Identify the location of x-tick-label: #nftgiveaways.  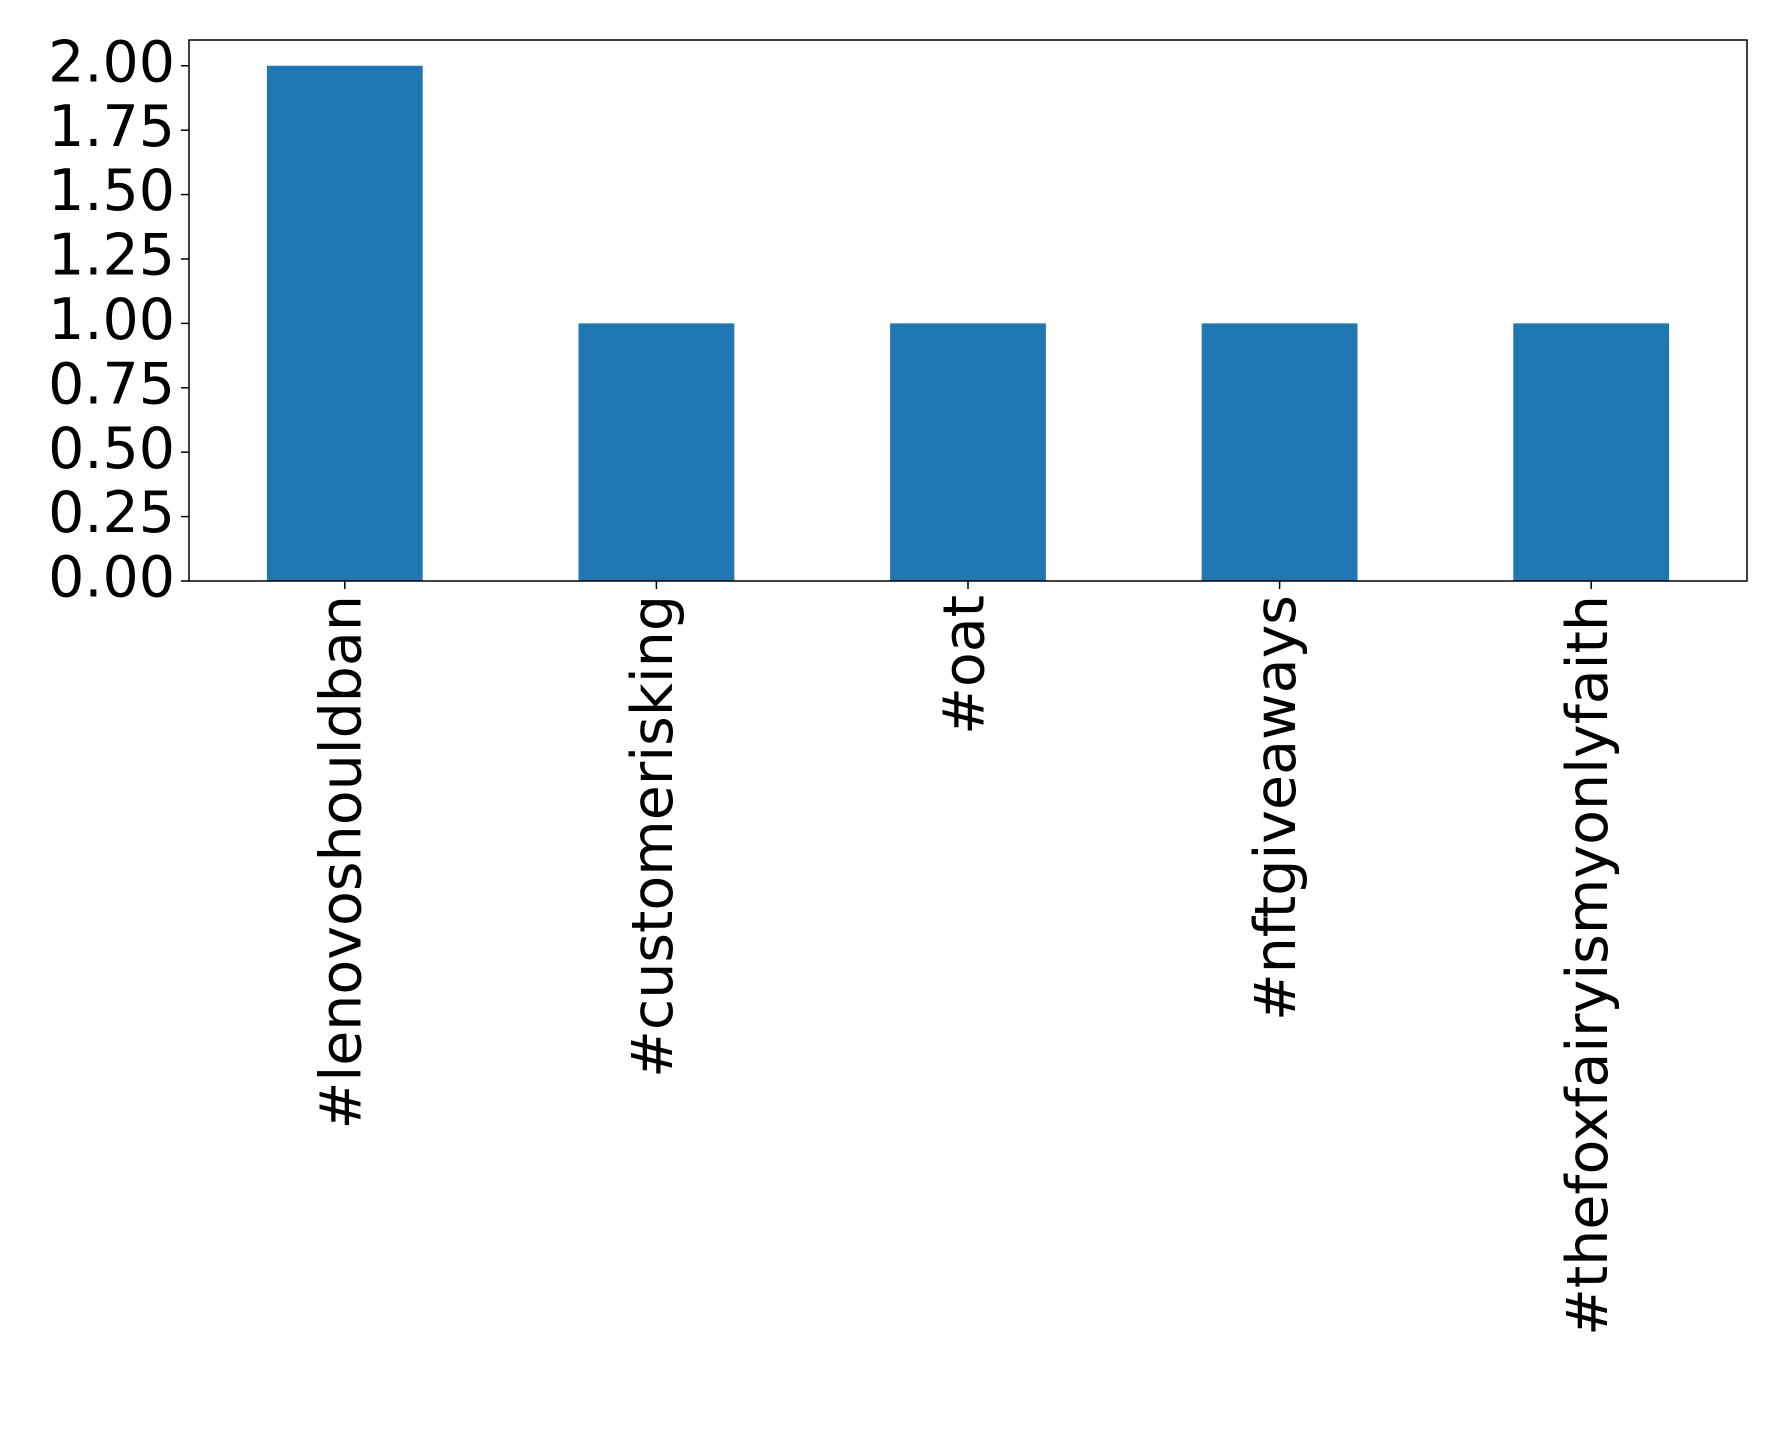
(1276, 808).